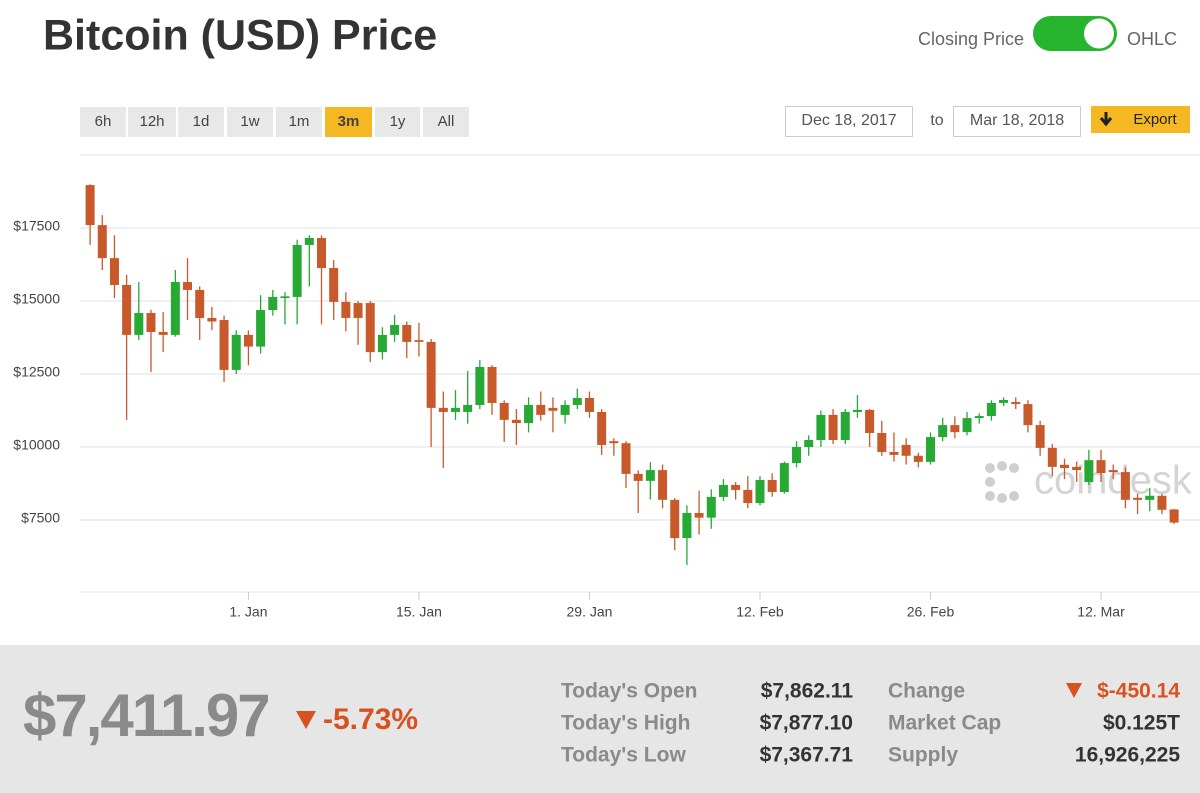 The image size is (1200, 793). What do you see at coordinates (807, 755) in the screenshot?
I see `stat-value: $7,367.71` at bounding box center [807, 755].